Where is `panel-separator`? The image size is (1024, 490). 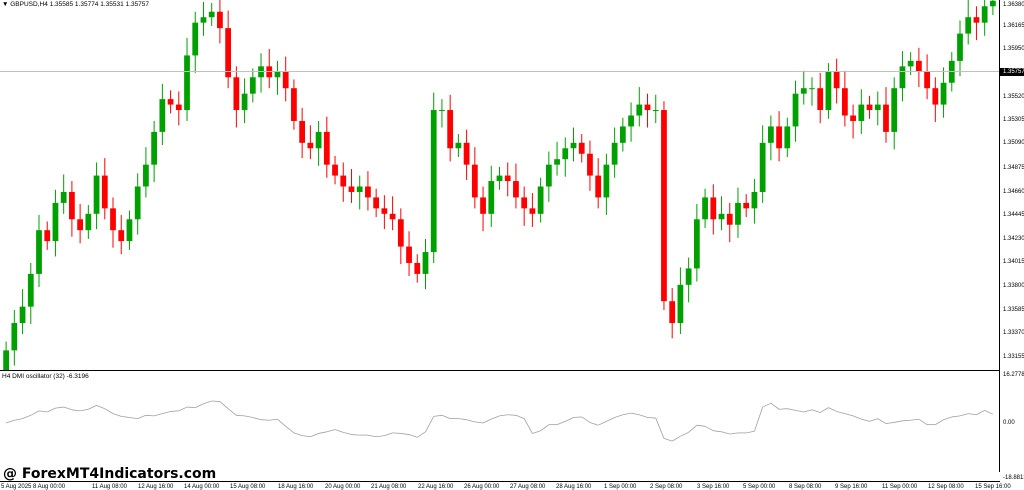
panel-separator is located at coordinates (500, 370).